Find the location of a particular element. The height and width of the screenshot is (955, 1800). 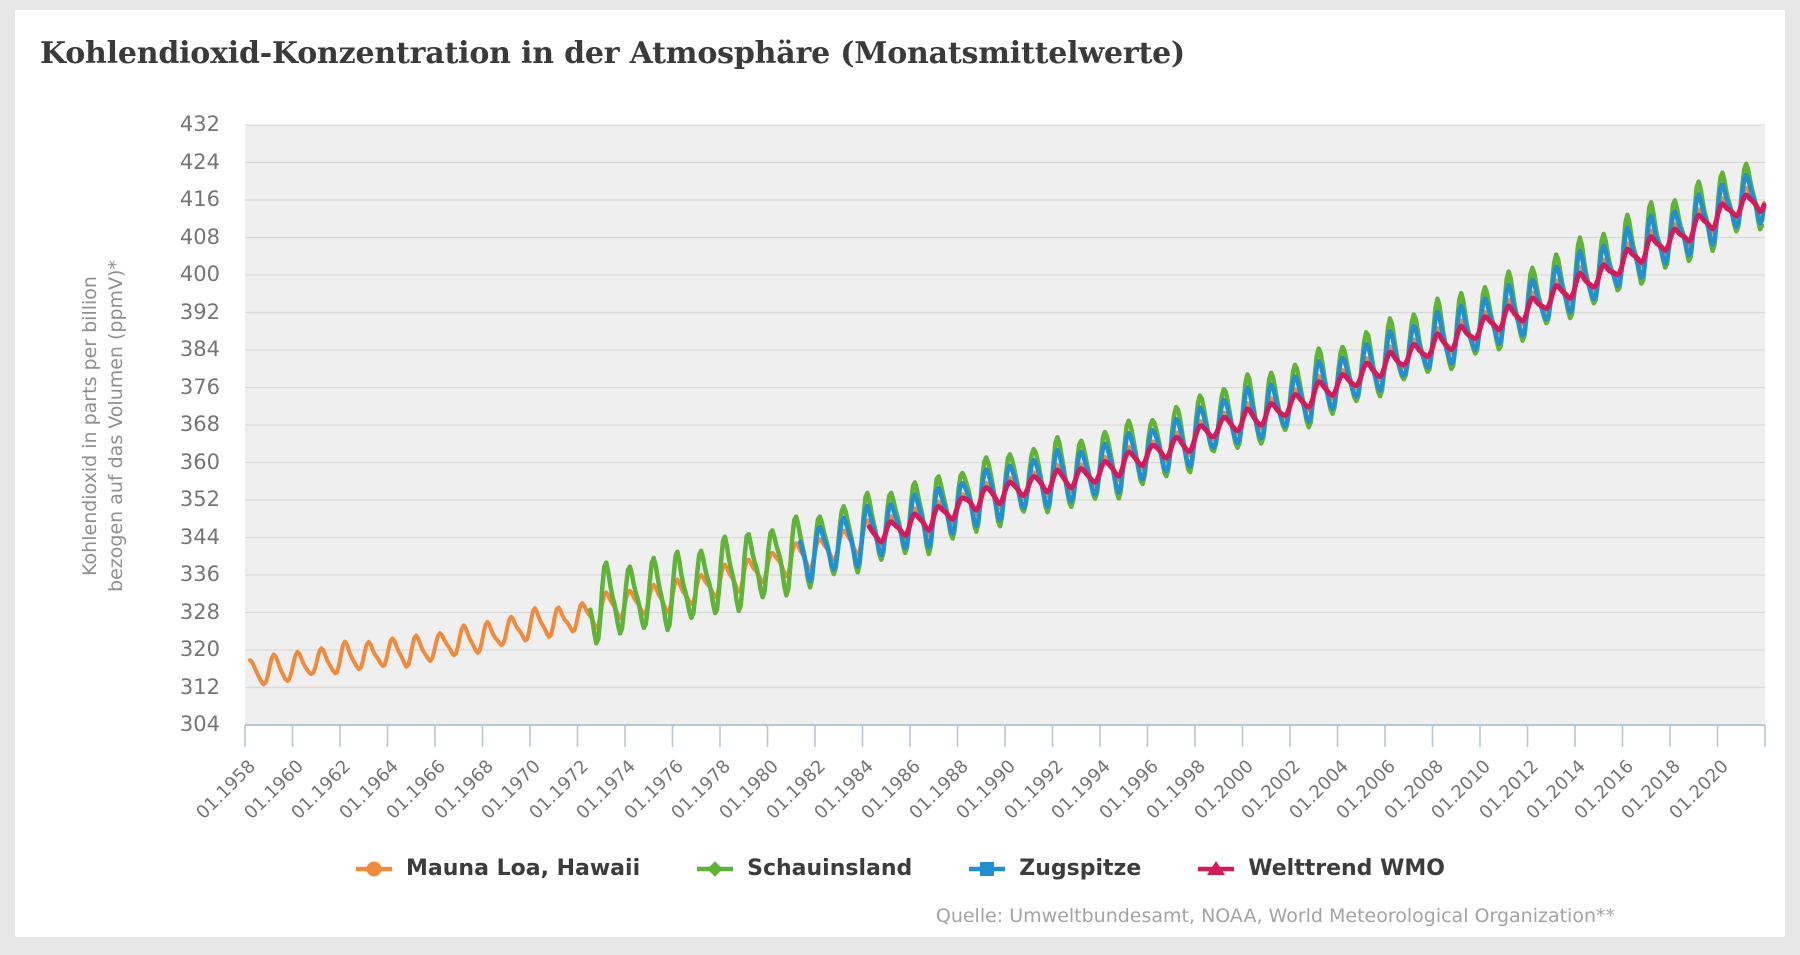

y-tick-label: 392 is located at coordinates (199, 311).